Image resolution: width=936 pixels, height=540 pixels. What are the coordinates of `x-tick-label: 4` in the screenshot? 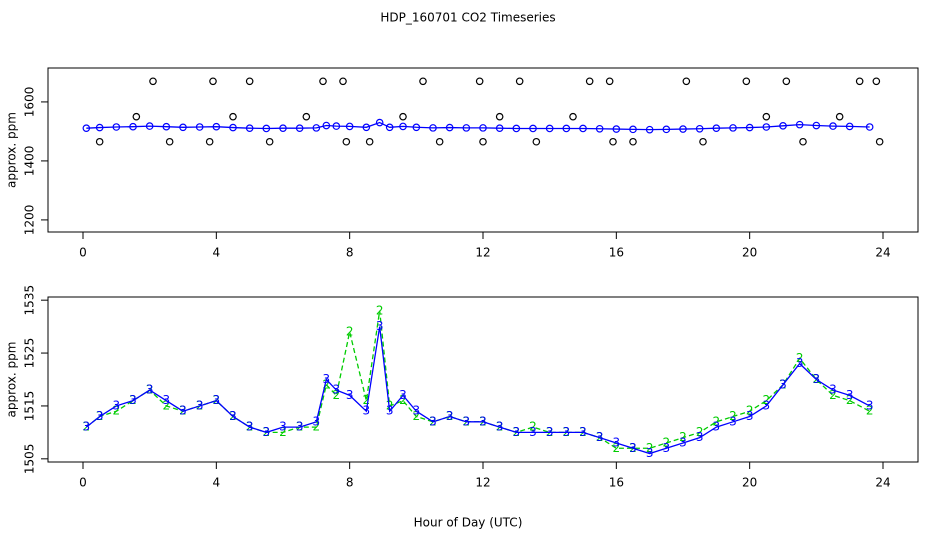 It's located at (217, 253).